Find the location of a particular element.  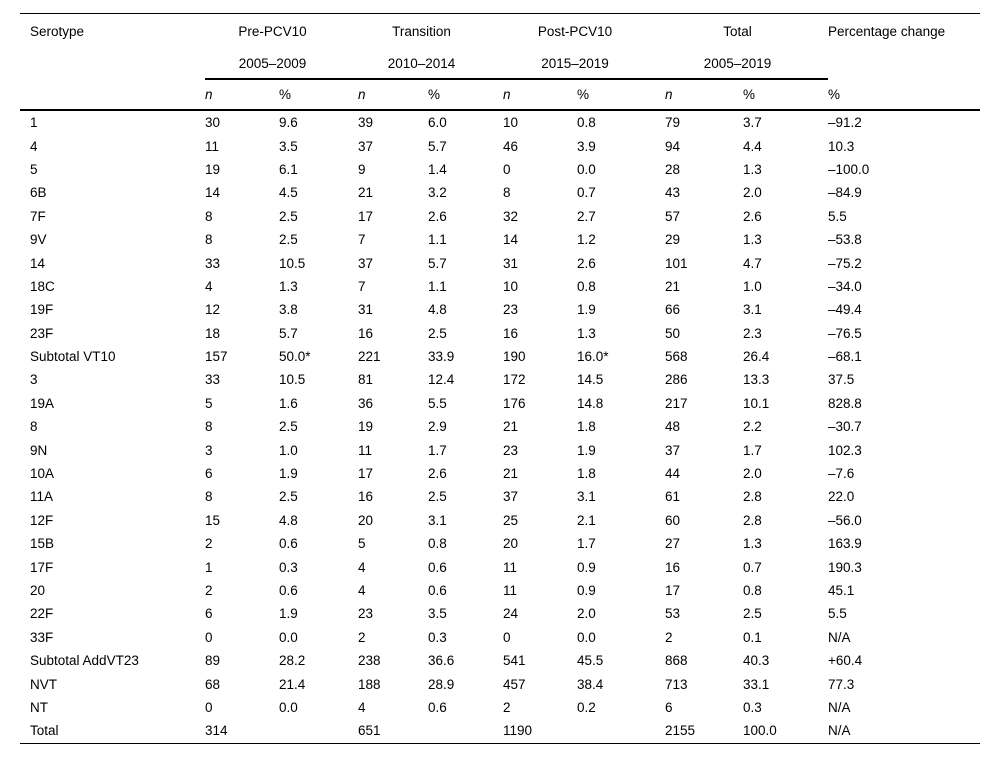

n-header-pre: n is located at coordinates (242, 95).